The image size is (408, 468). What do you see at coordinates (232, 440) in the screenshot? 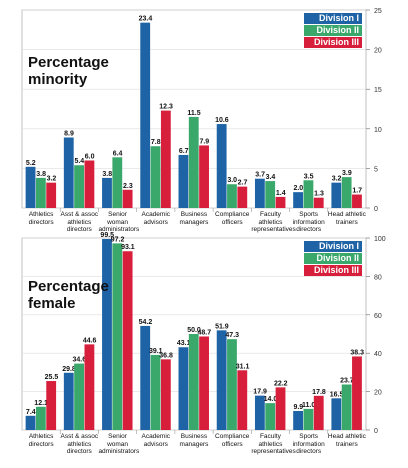
I see `x-tick-label: Compliance officers` at bounding box center [232, 440].